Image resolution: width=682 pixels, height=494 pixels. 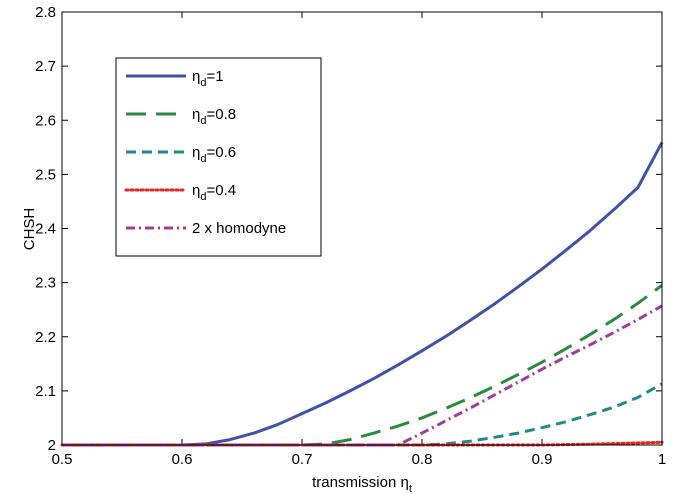 I want to click on x-tick-label: 1, so click(x=662, y=459).